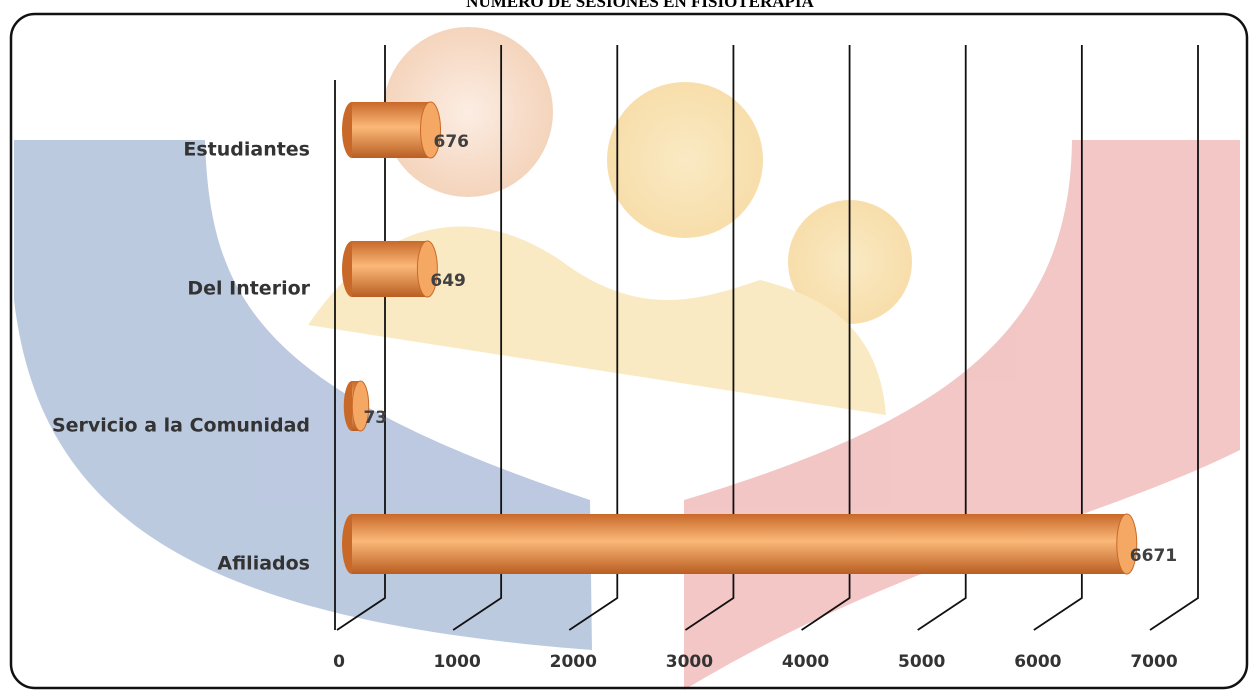 Image resolution: width=1251 pixels, height=690 pixels. What do you see at coordinates (263, 564) in the screenshot?
I see `category-label: Afiliados` at bounding box center [263, 564].